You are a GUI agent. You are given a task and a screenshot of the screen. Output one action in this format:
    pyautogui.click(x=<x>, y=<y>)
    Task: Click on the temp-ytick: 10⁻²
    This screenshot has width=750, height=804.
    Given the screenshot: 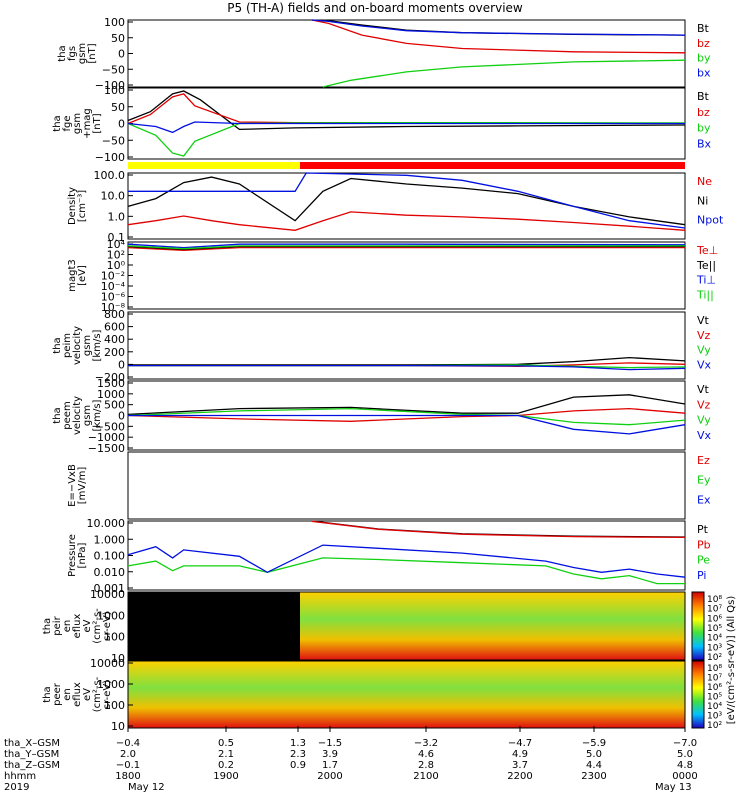 What is the action you would take?
    pyautogui.click(x=113, y=276)
    